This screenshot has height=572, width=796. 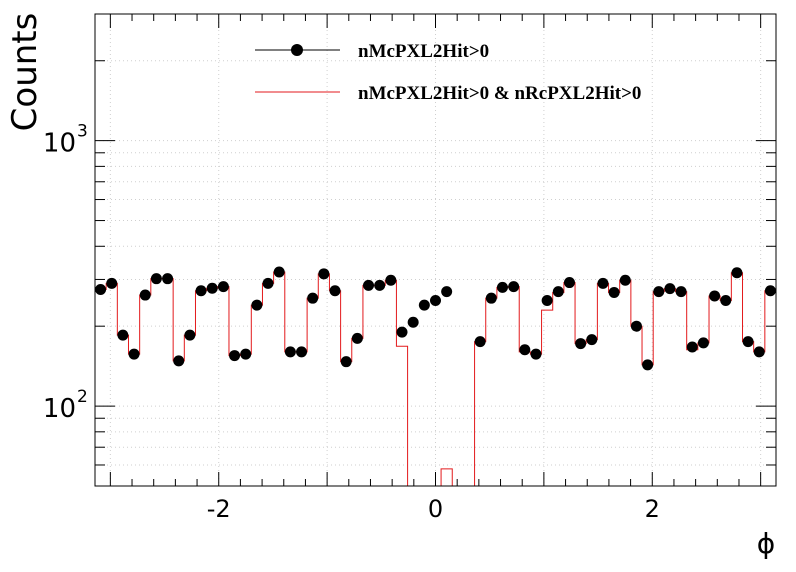 What do you see at coordinates (499, 93) in the screenshot?
I see `legend-label-series-2: nMcPXL2Hit>0 & nRcPXL2Hit>0` at bounding box center [499, 93].